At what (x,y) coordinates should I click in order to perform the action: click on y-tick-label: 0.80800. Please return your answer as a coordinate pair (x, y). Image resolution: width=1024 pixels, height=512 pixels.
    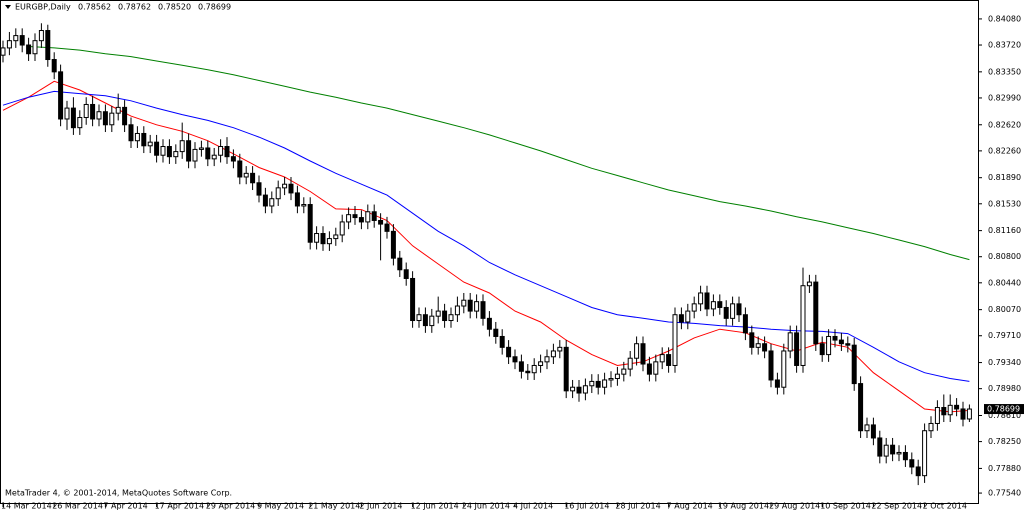
    Looking at the image, I should click on (1004, 256).